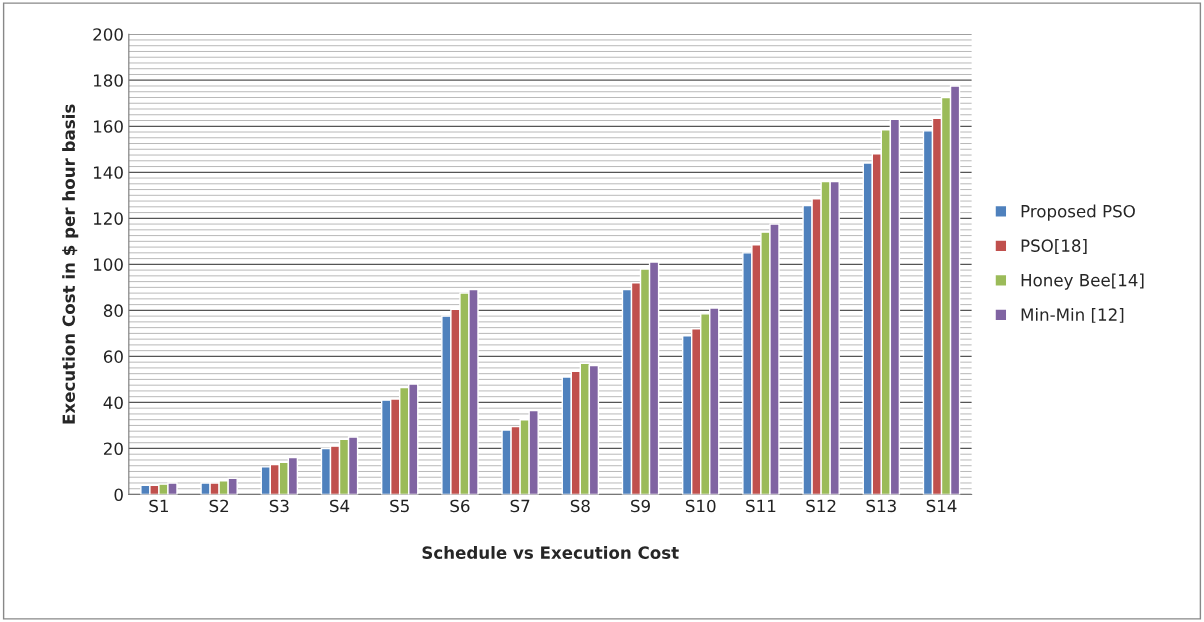 The height and width of the screenshot is (622, 1204). Describe the element at coordinates (1072, 315) in the screenshot. I see `legend-label: Min-Min [12]` at that location.